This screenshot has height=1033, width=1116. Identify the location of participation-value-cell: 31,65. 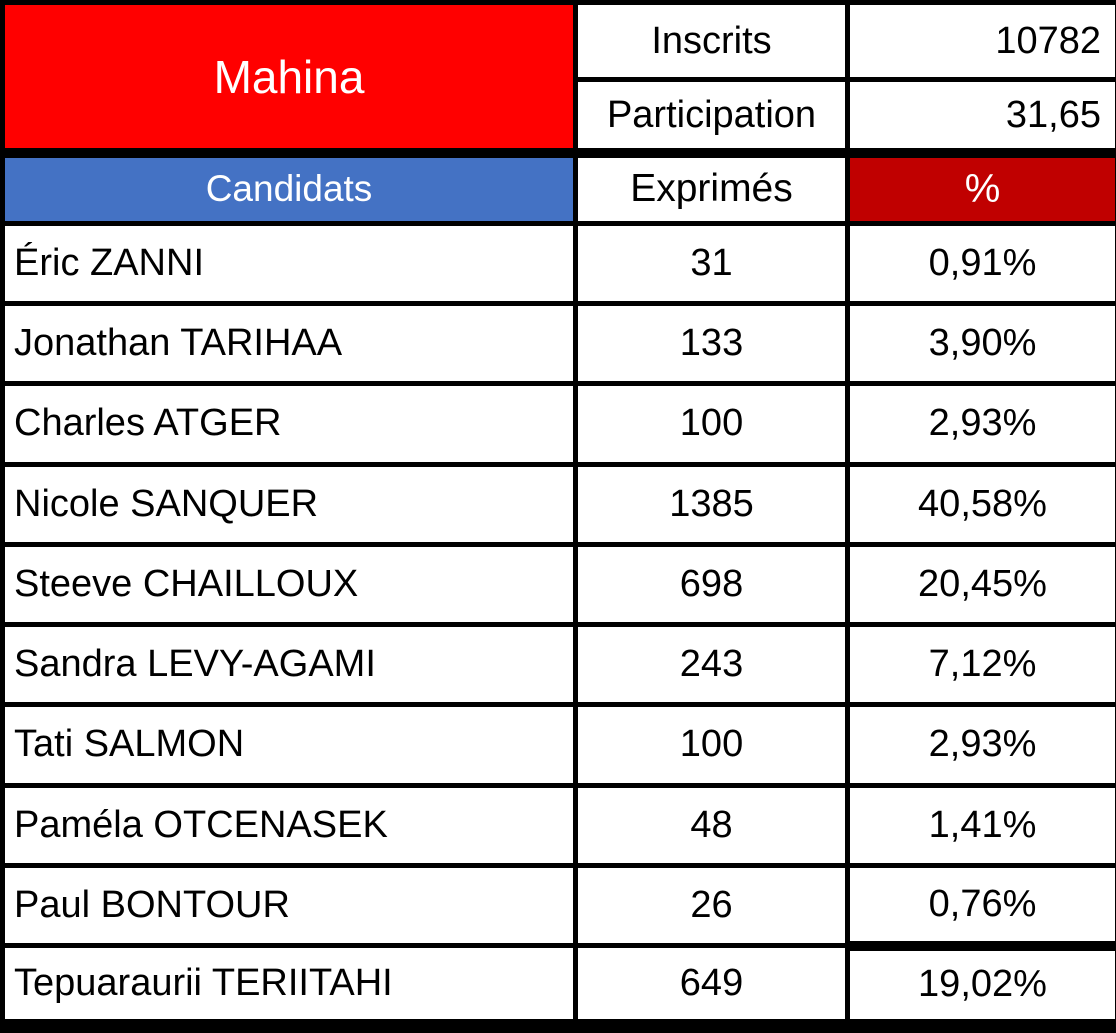
(980, 116).